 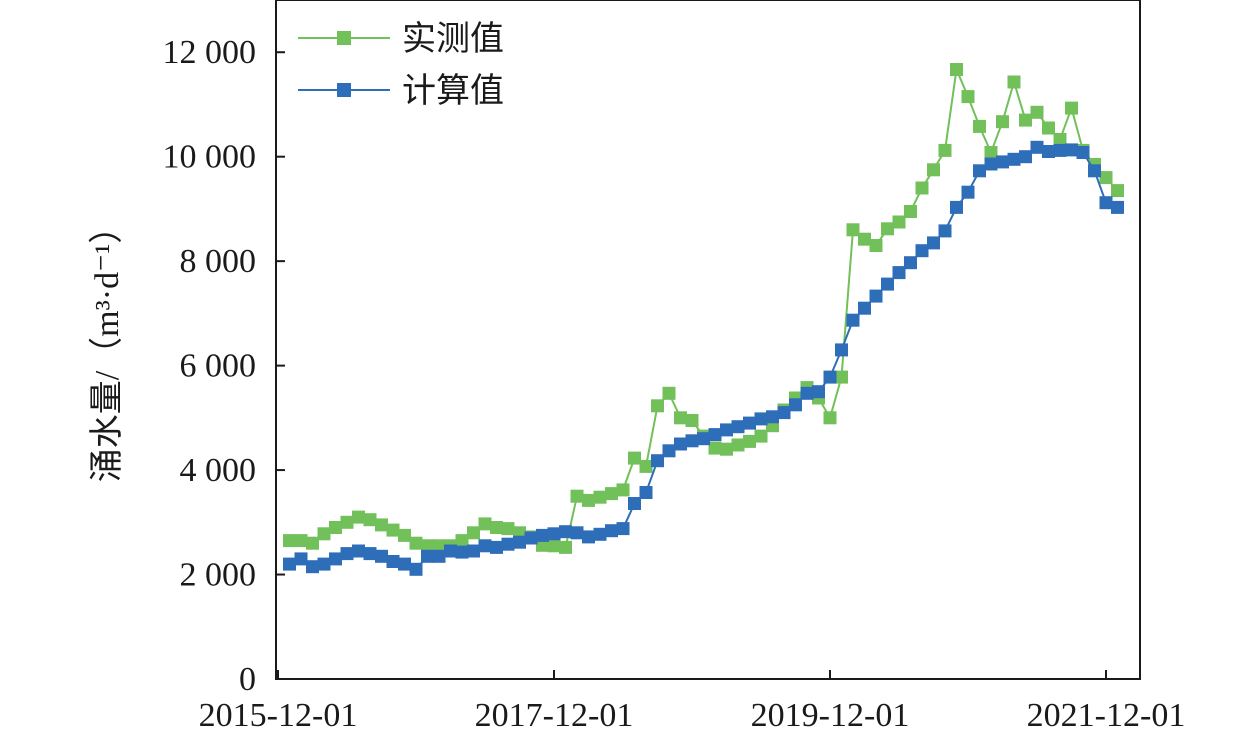 I want to click on y-tick-label: 8 000, so click(x=218, y=261).